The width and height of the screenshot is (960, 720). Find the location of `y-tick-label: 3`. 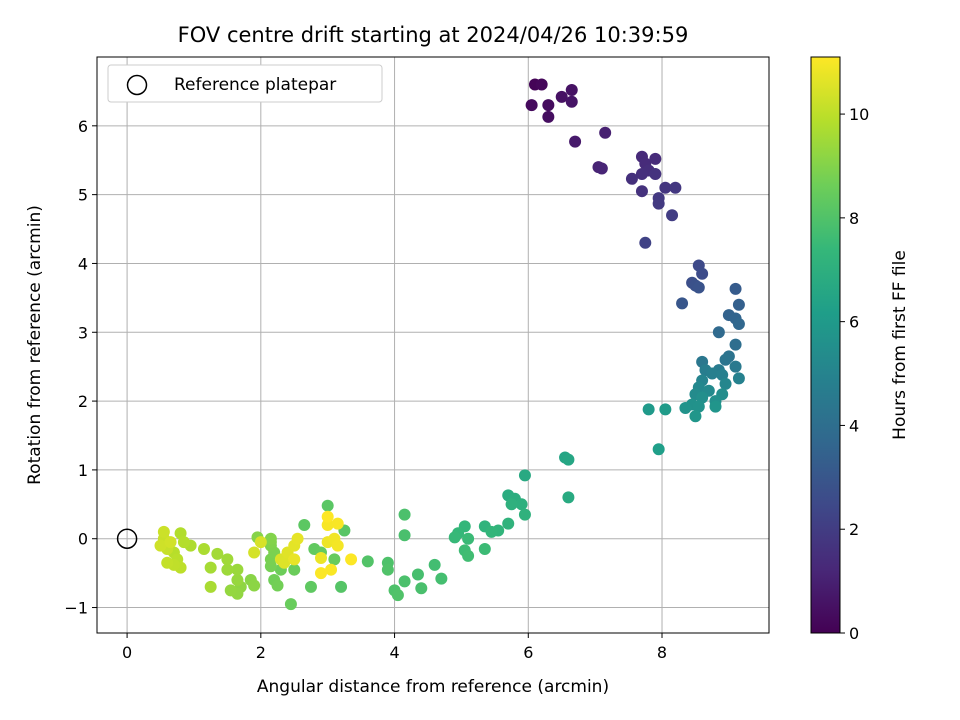

y-tick-label: 3 is located at coordinates (83, 332).